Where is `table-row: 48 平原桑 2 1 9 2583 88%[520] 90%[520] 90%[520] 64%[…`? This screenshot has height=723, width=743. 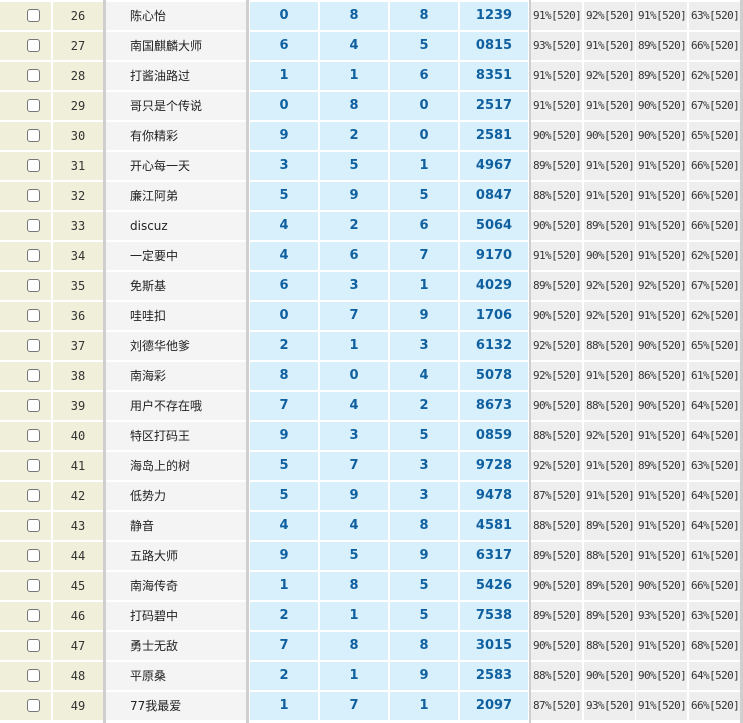 table-row: 48 平原桑 2 1 9 2583 88%[520] 90%[520] 90%[520] 64%[… is located at coordinates (371, 676).